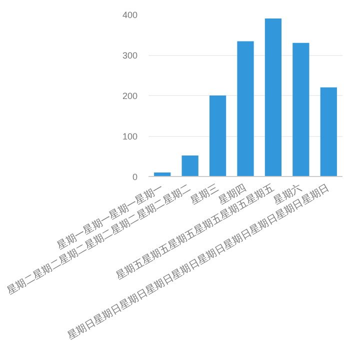  Describe the element at coordinates (130, 137) in the screenshot. I see `y-tick-label: 100` at that location.